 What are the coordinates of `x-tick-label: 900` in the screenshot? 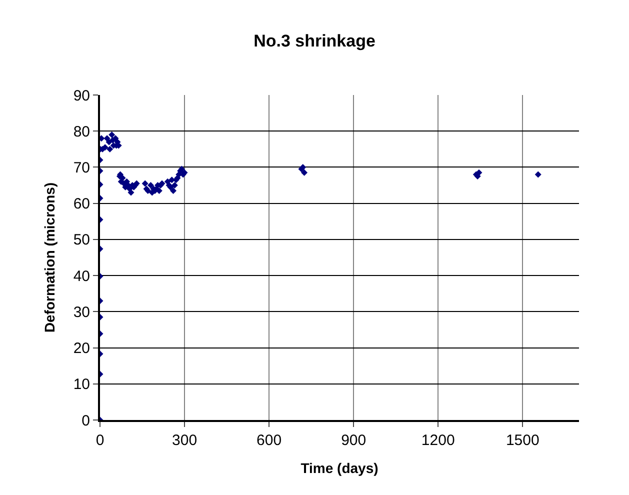 It's located at (353, 440).